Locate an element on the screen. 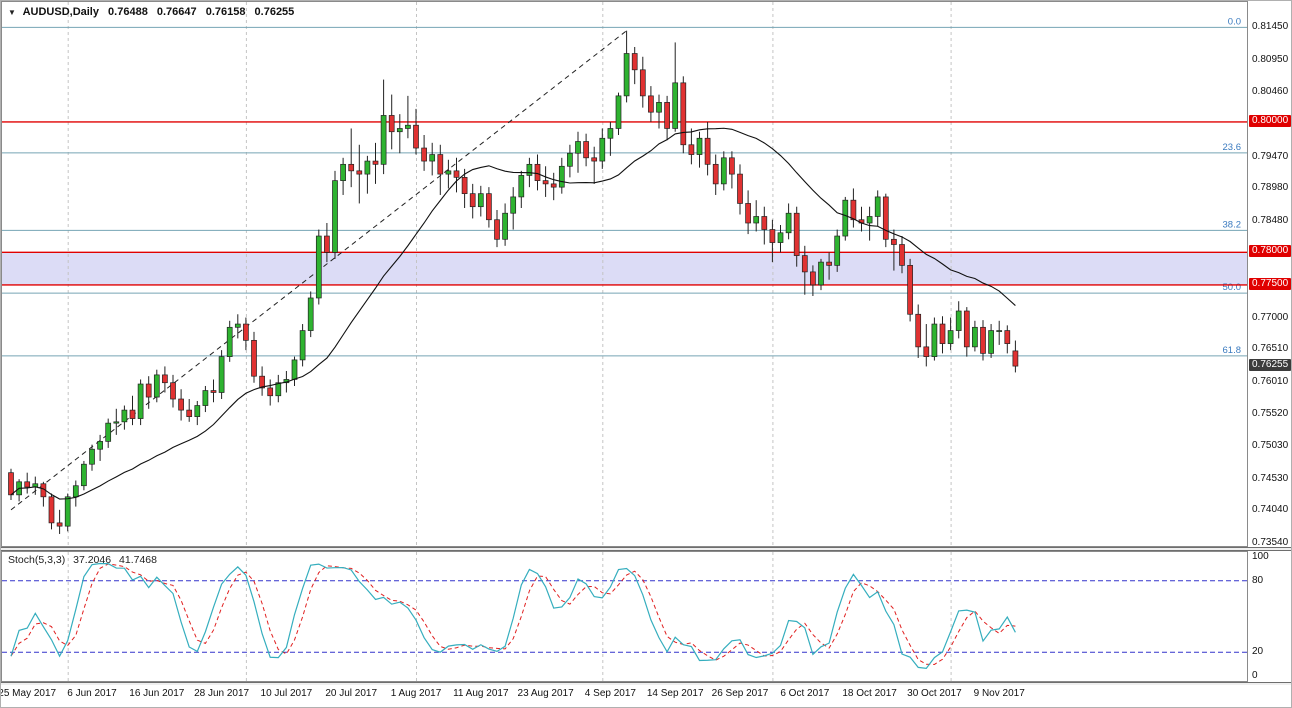  date-axis-label: 25 May 2017 is located at coordinates (28, 693).